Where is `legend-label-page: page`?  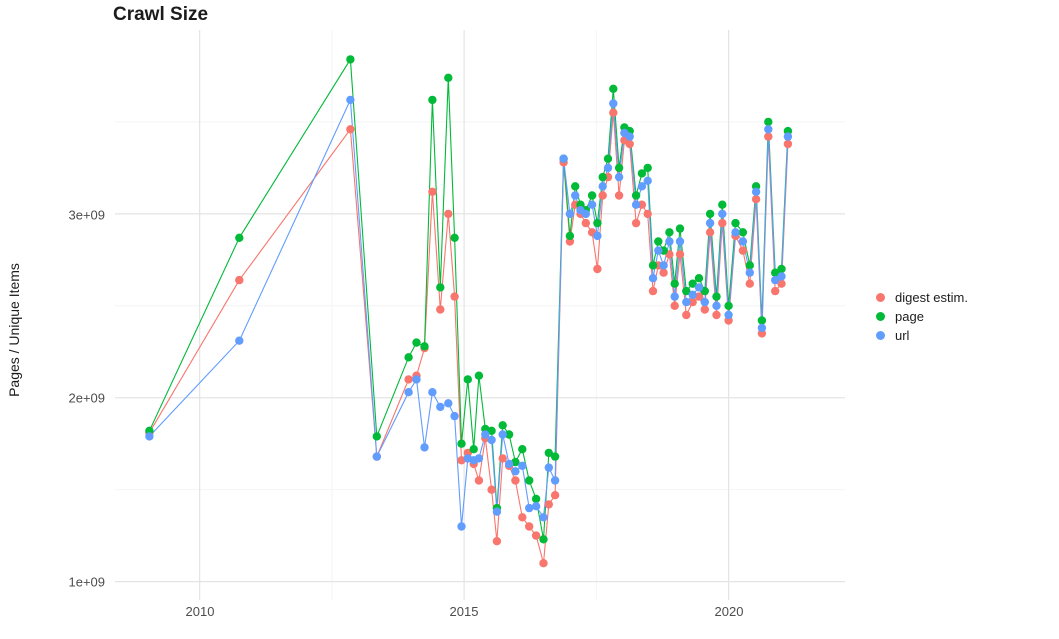
legend-label-page: page is located at coordinates (909, 316).